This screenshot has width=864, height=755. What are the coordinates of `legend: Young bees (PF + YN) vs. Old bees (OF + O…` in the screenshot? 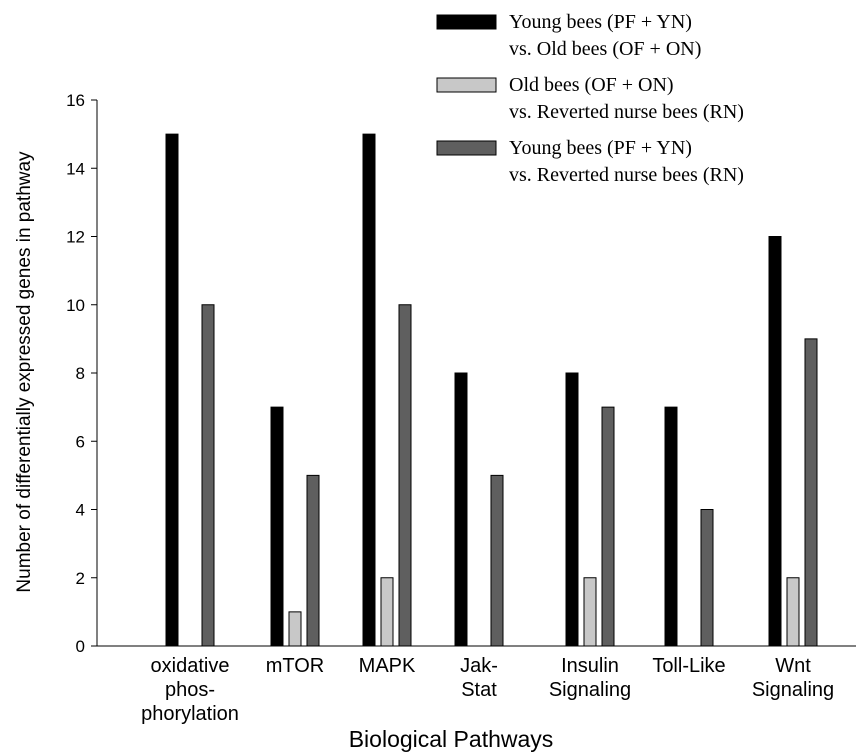 It's located at (590, 98).